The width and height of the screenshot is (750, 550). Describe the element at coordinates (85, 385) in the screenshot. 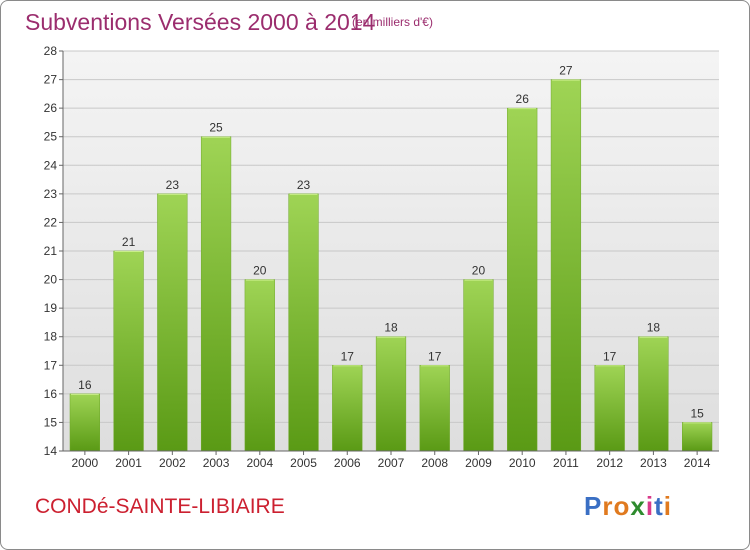

I see `data-label: 16` at that location.